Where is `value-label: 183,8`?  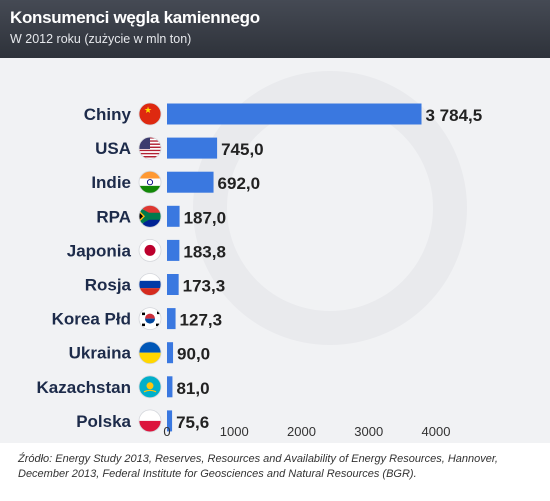
value-label: 183,8 is located at coordinates (204, 251).